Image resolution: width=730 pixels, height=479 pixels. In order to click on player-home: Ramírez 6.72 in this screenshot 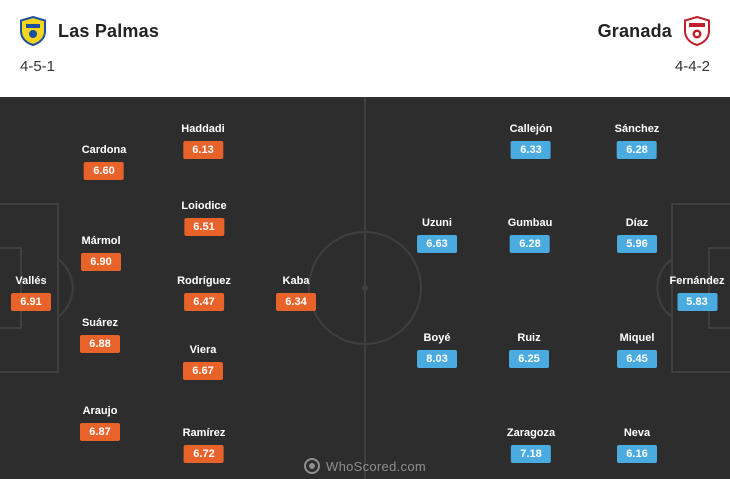, I will do `click(204, 445)`.